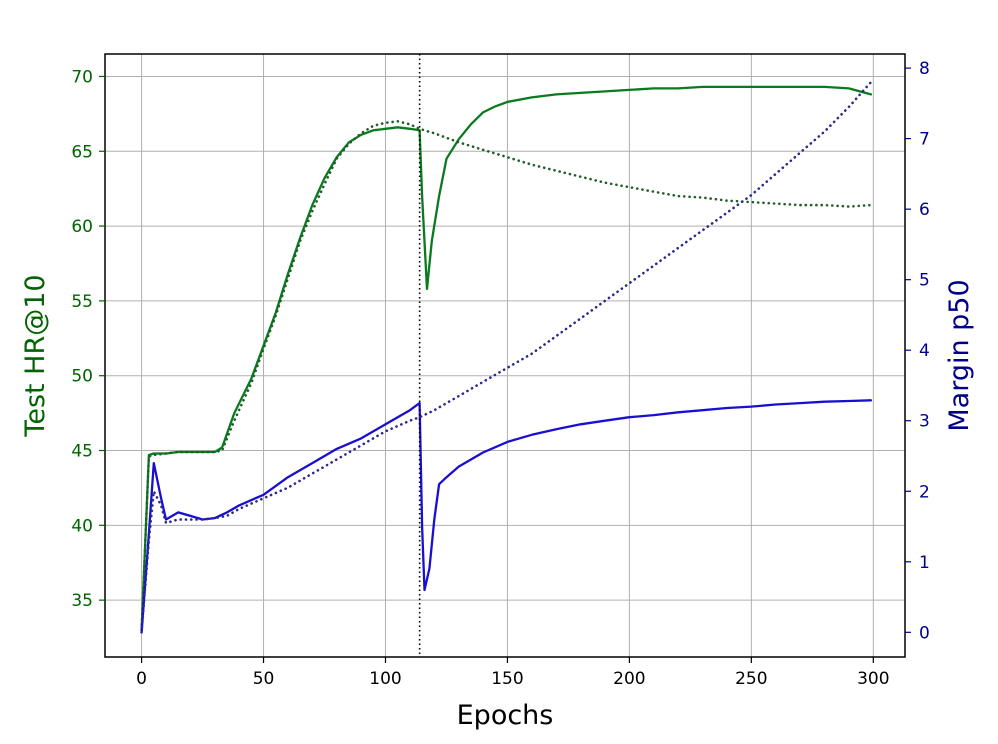 The height and width of the screenshot is (744, 998). Describe the element at coordinates (751, 679) in the screenshot. I see `x-tick-label: 250` at that location.